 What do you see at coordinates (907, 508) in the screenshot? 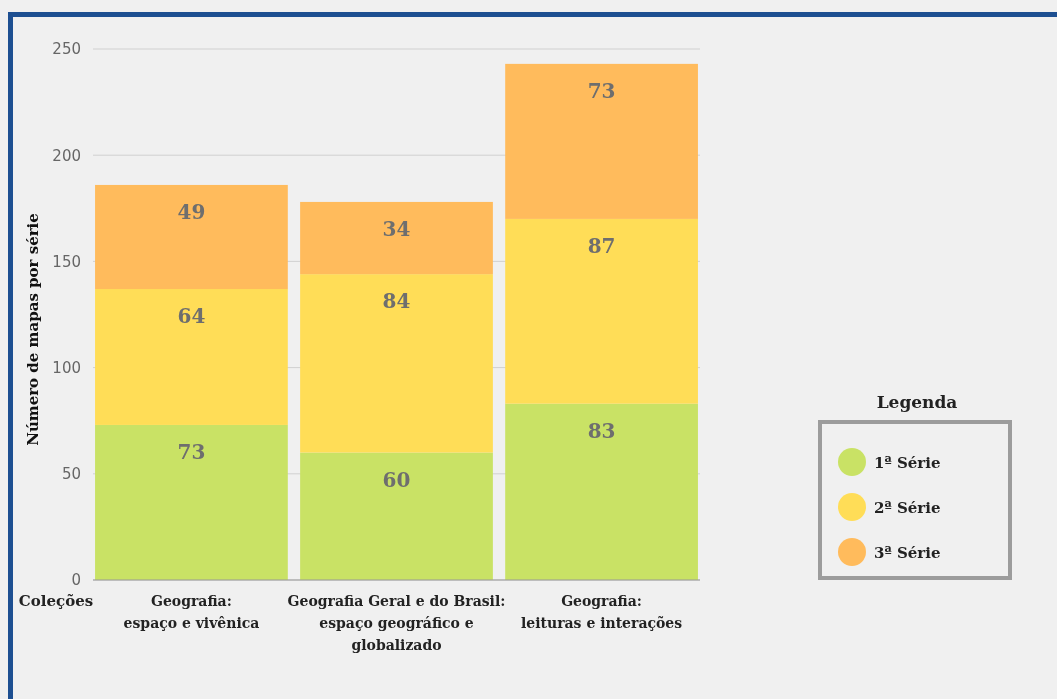
I see `legend-label: 2ª Série` at bounding box center [907, 508].